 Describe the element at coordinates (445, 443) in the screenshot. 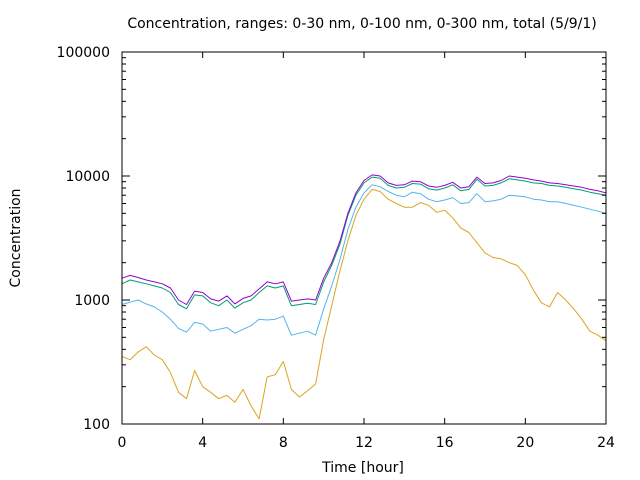

I see `x-tick-label: 16` at that location.